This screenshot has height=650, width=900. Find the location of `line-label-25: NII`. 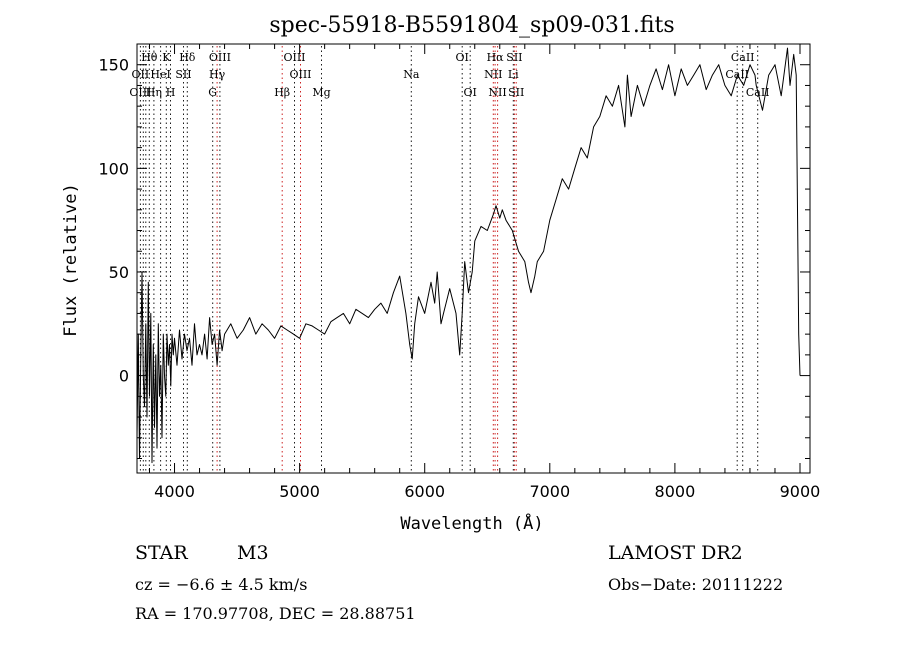

line-label-25: NII is located at coordinates (497, 92).